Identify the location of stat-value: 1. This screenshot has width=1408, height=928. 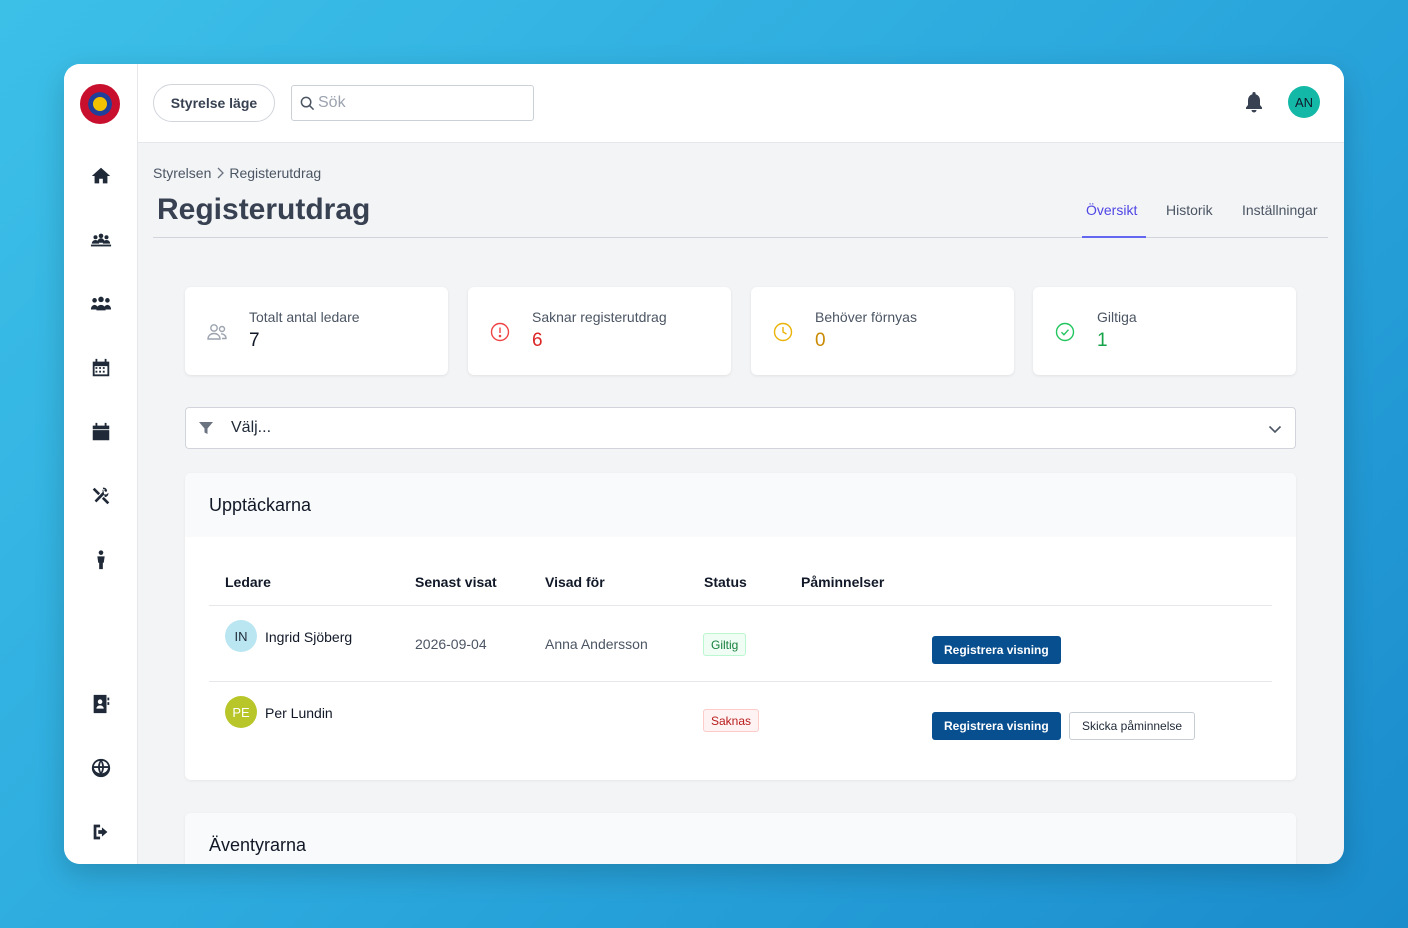
(1102, 340).